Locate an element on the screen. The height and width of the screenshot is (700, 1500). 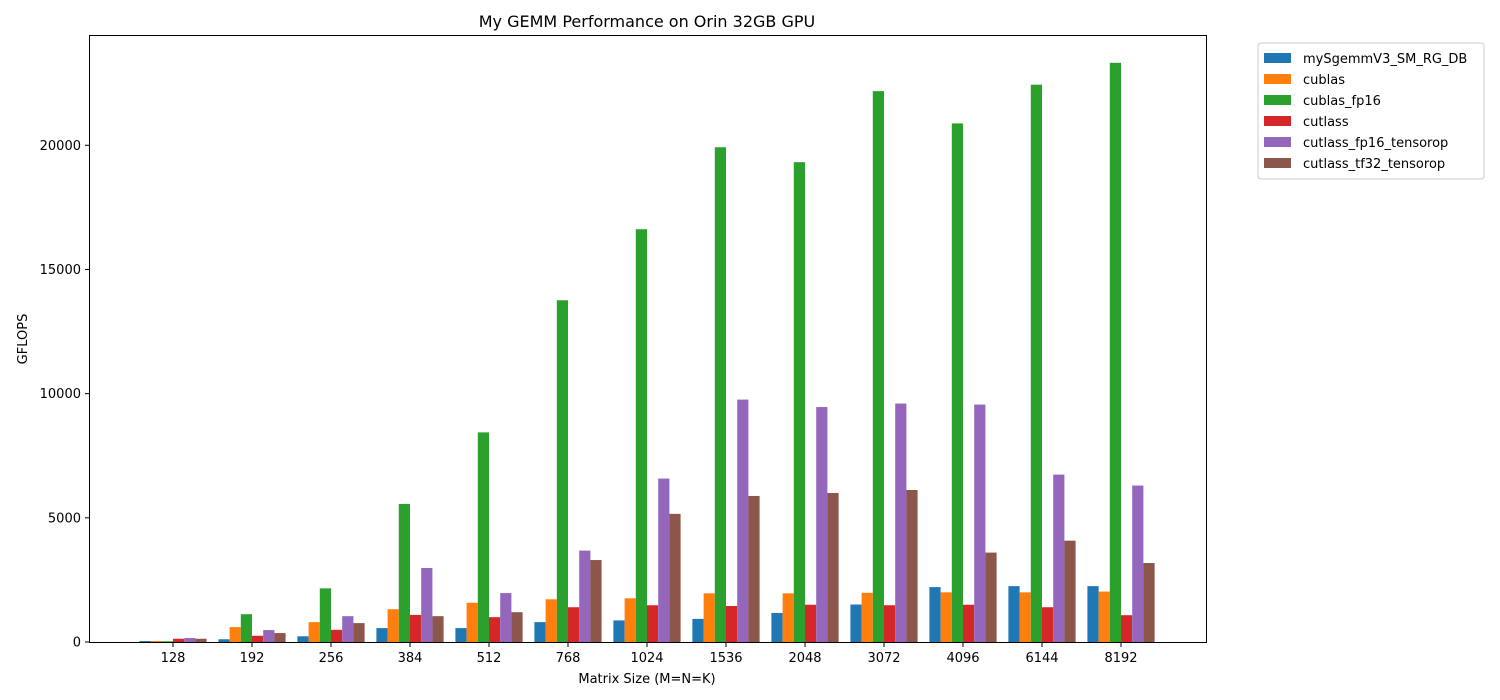
x-tick-label-1536: 1536 is located at coordinates (725, 658).